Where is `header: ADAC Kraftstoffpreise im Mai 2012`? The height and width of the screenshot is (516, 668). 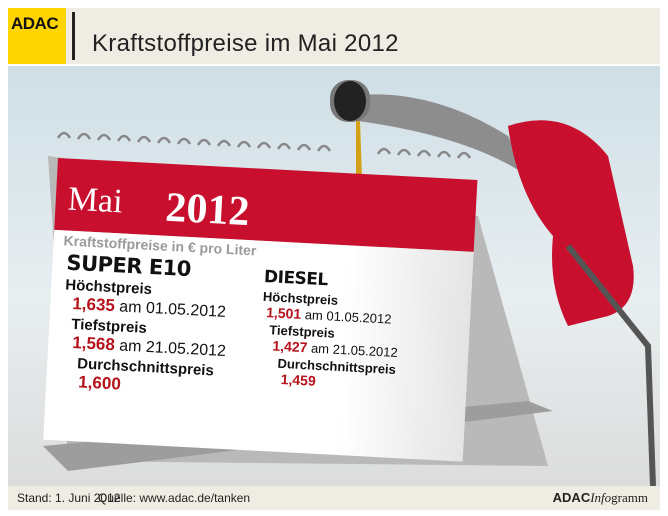 header: ADAC Kraftstoffpreise im Mai 2012 is located at coordinates (334, 36).